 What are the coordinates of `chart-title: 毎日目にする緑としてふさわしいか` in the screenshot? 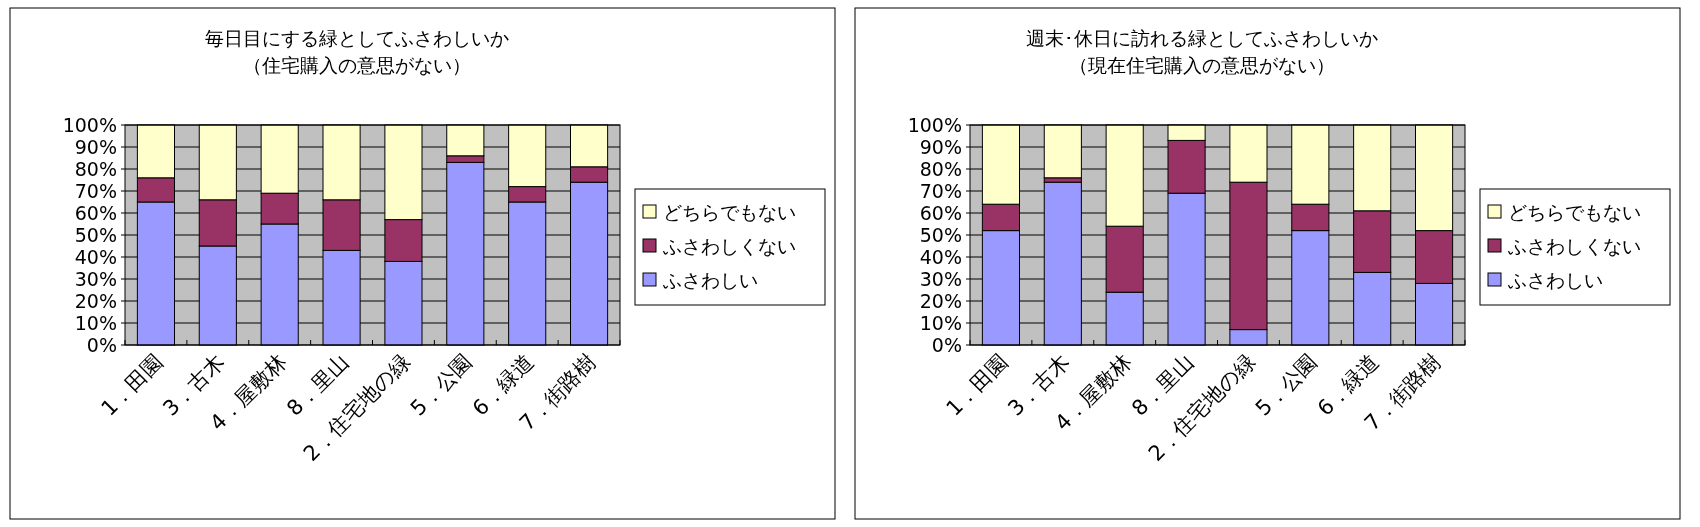 It's located at (356, 38).